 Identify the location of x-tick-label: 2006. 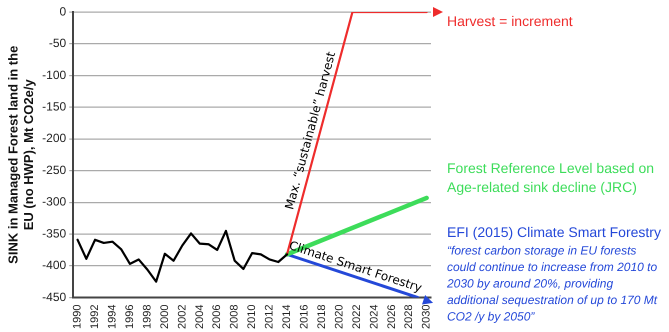
(217, 317).